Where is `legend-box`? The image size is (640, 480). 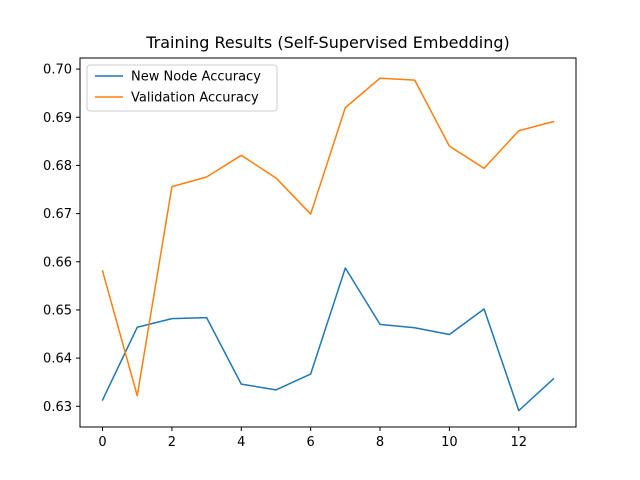
legend-box is located at coordinates (182, 88).